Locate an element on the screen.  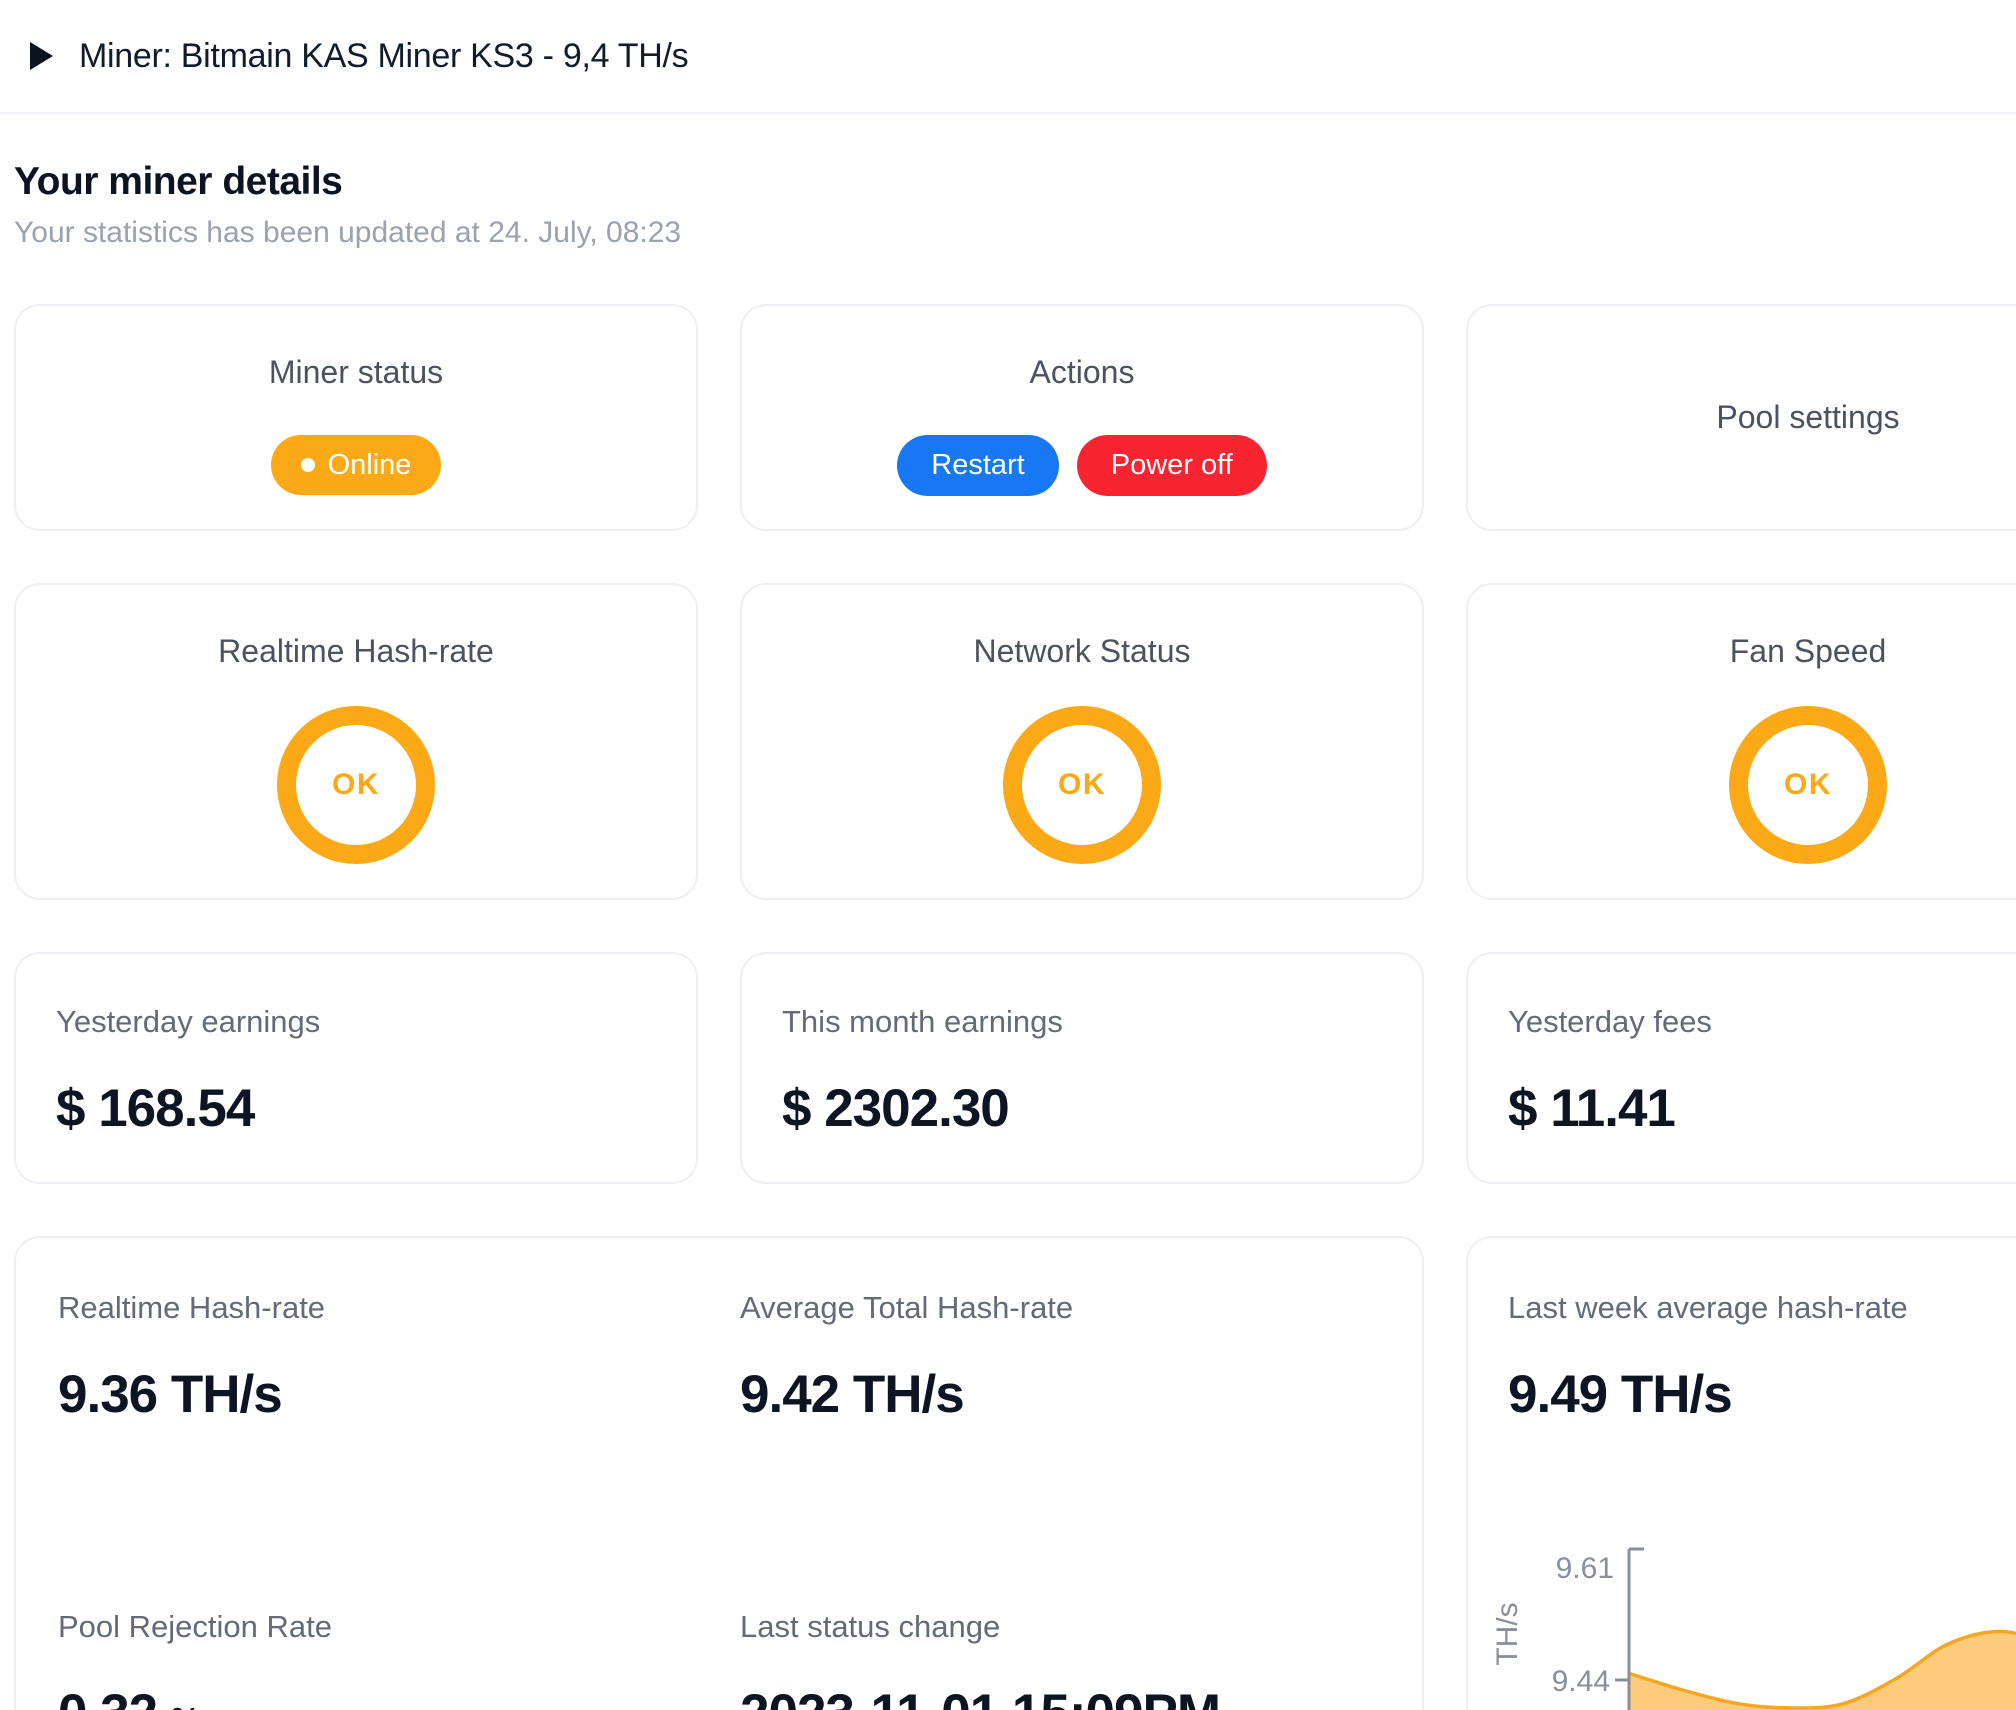
fan-speed-card: Fan Speed OK is located at coordinates (1741, 741).